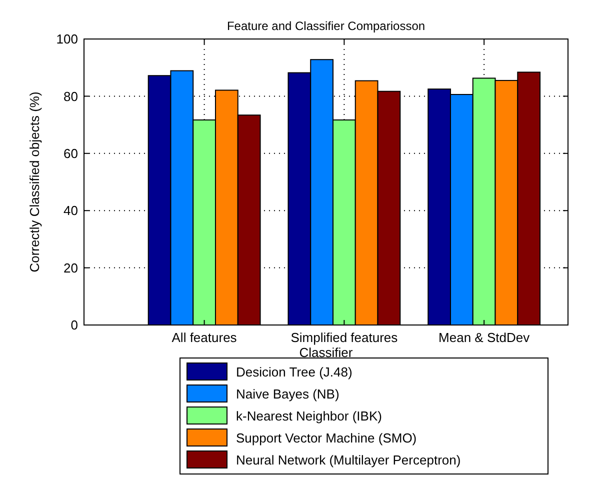 The height and width of the screenshot is (479, 608). I want to click on y-tick-label: 60, so click(71, 153).